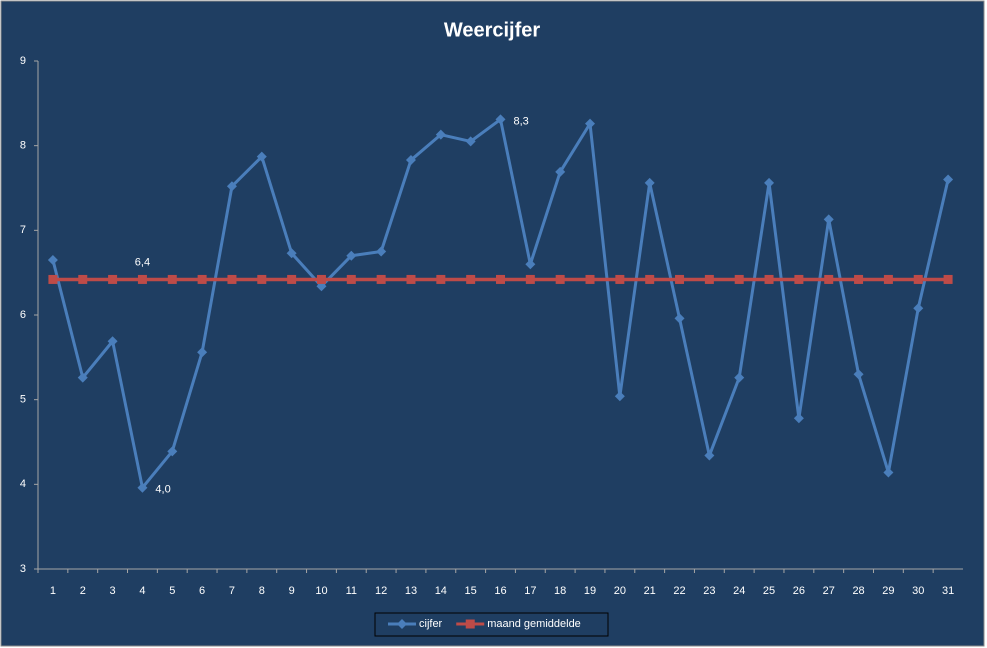 The height and width of the screenshot is (648, 987). What do you see at coordinates (521, 121) in the screenshot?
I see `data-label: 8,3` at bounding box center [521, 121].